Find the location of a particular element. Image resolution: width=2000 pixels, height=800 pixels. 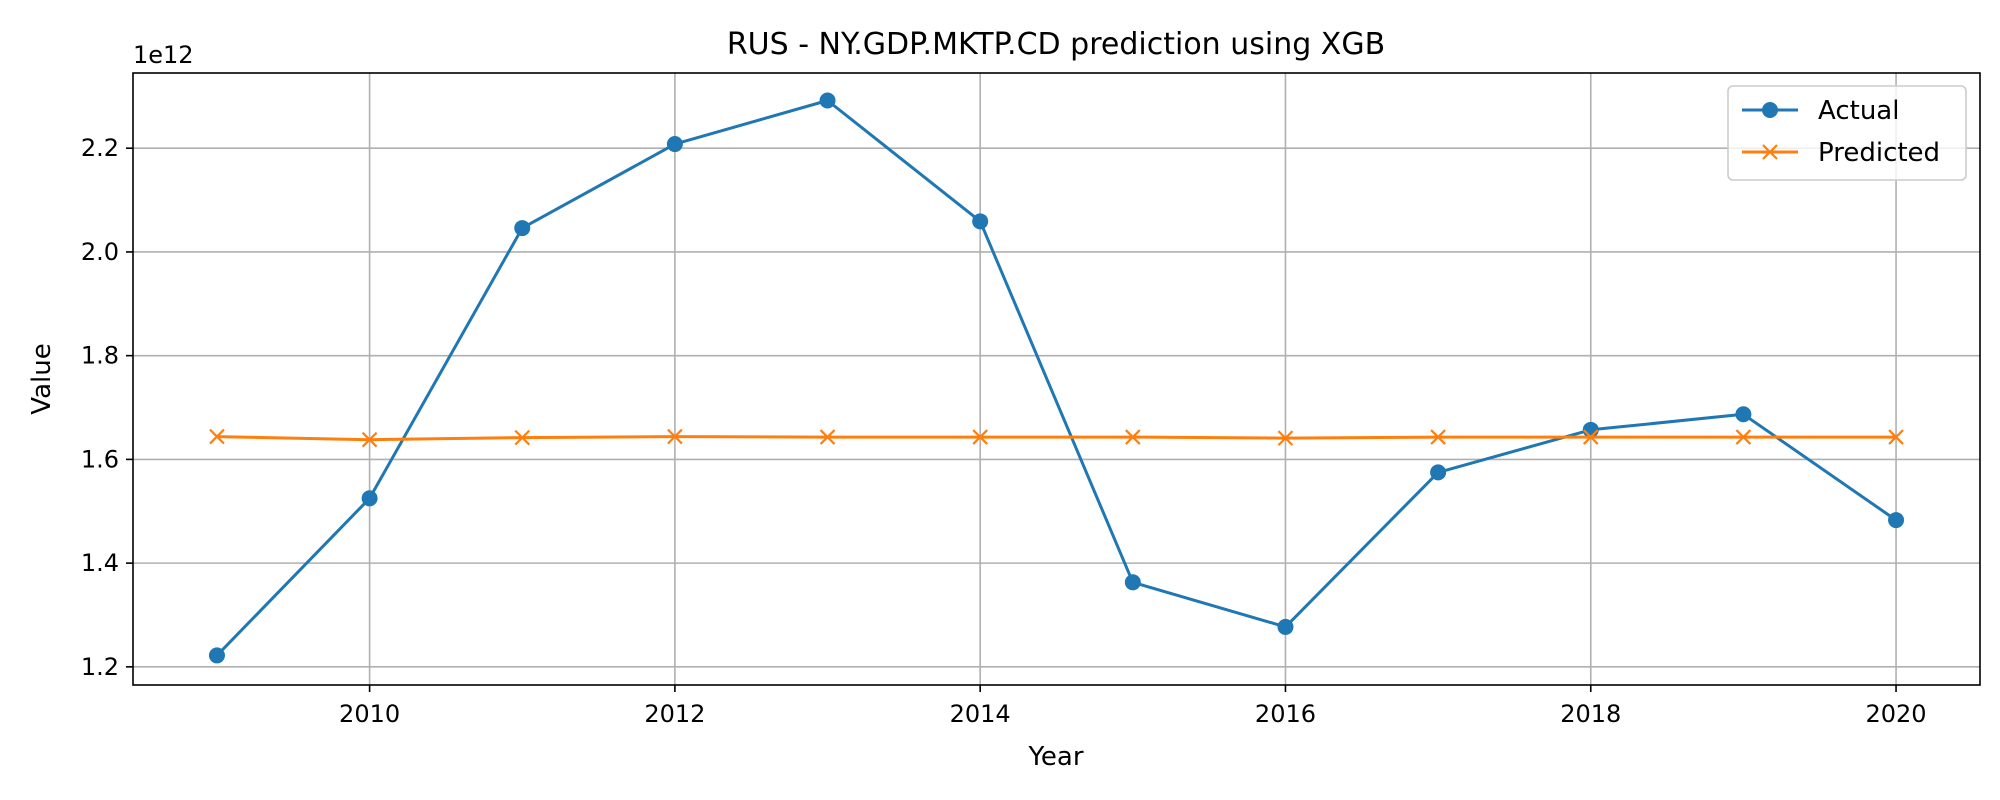

y-tick-label: 2.0 is located at coordinates (100, 252).